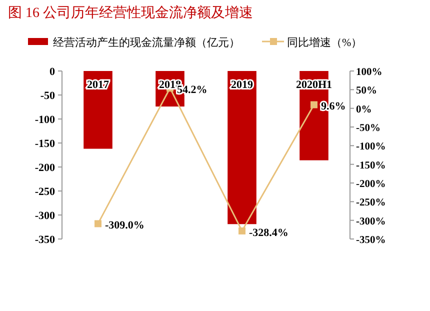  Describe the element at coordinates (124, 226) in the screenshot. I see `data-label: -309.0%` at that location.